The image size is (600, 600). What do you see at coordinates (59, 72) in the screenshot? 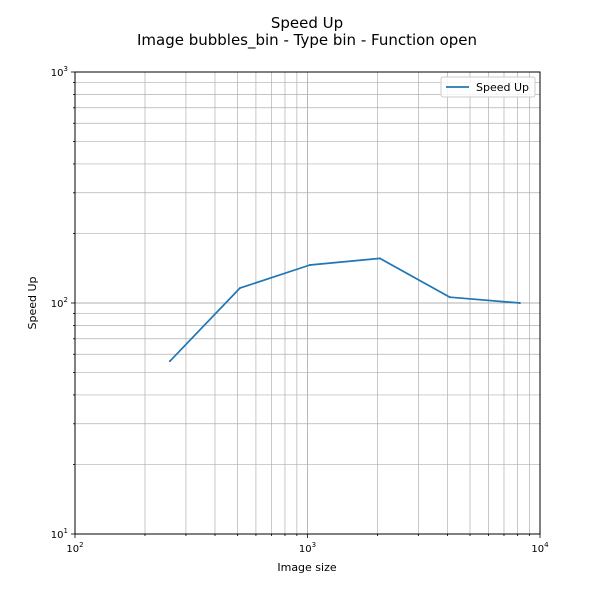
I see `y-tick-label: 10³` at bounding box center [59, 72].